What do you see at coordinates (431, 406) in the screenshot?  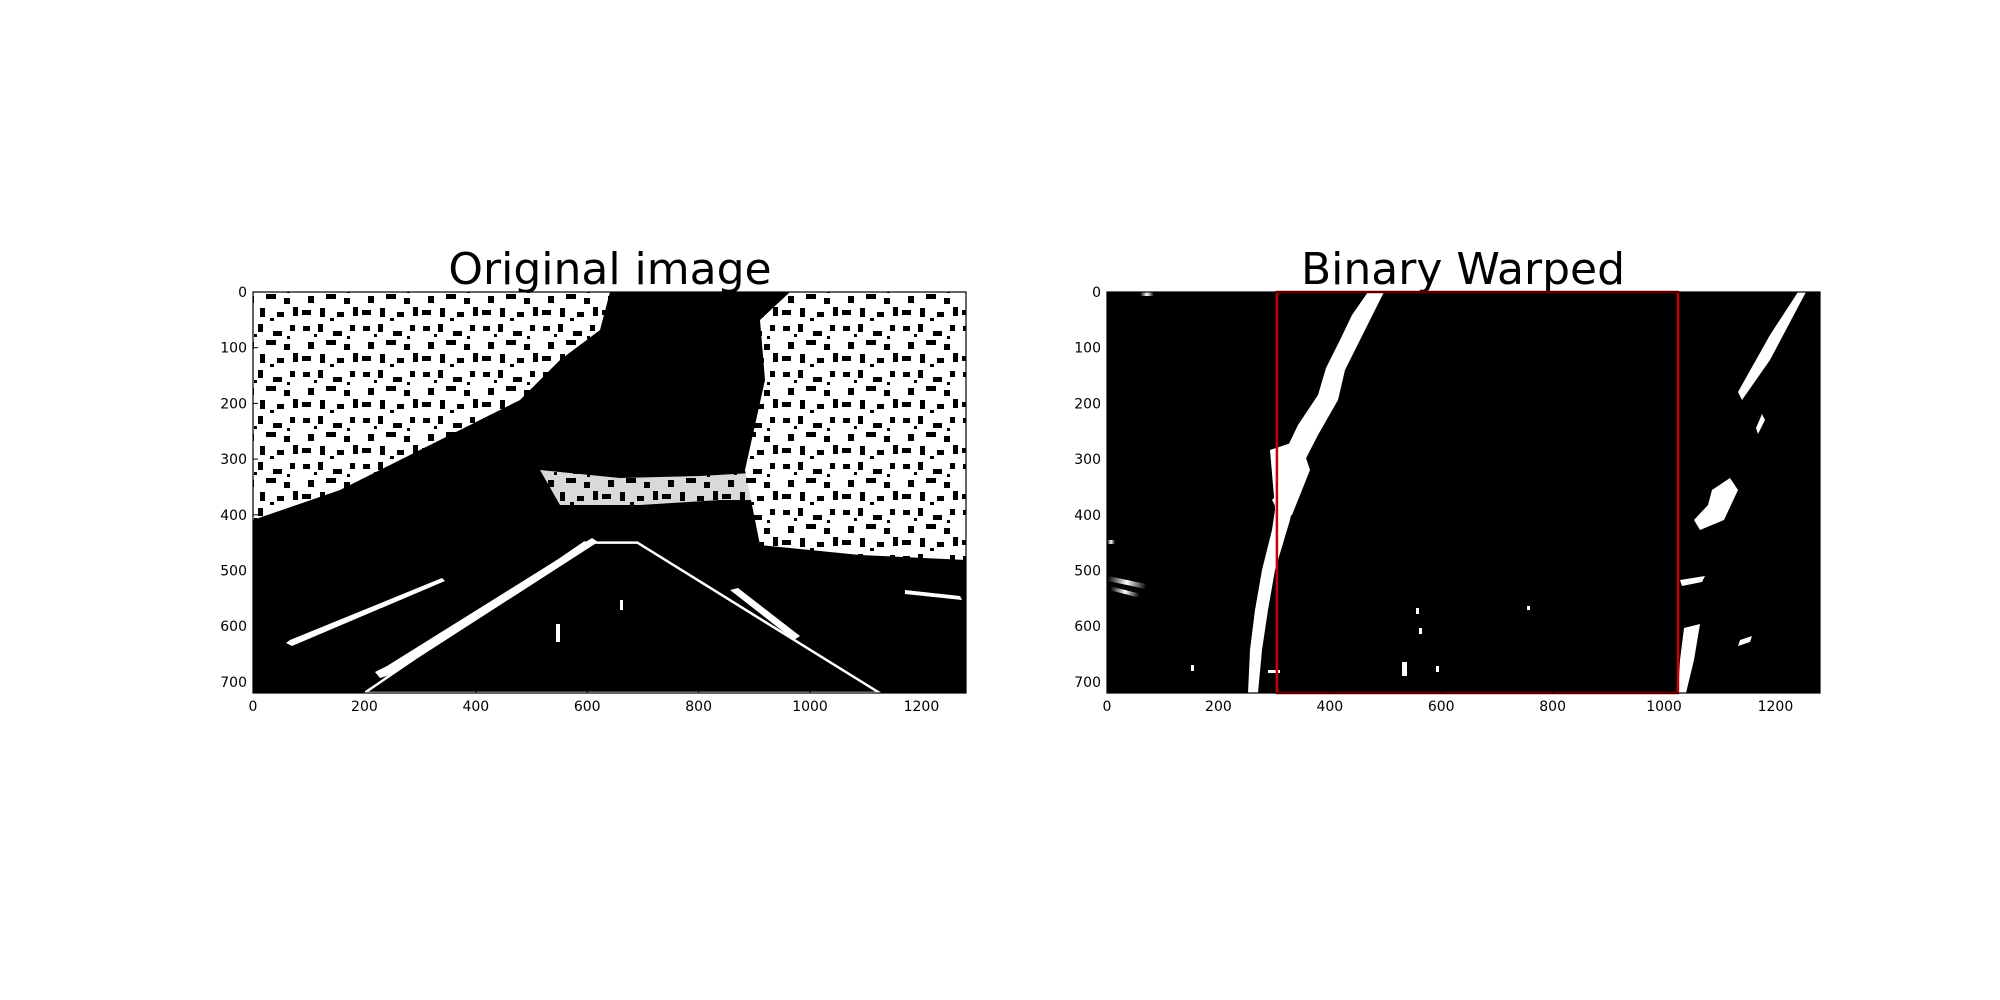 I see `noise-region-left` at bounding box center [431, 406].